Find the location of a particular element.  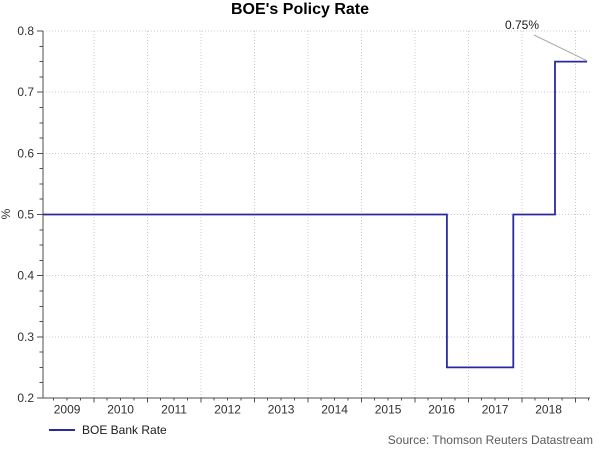

legend-line-swatch is located at coordinates (62, 430).